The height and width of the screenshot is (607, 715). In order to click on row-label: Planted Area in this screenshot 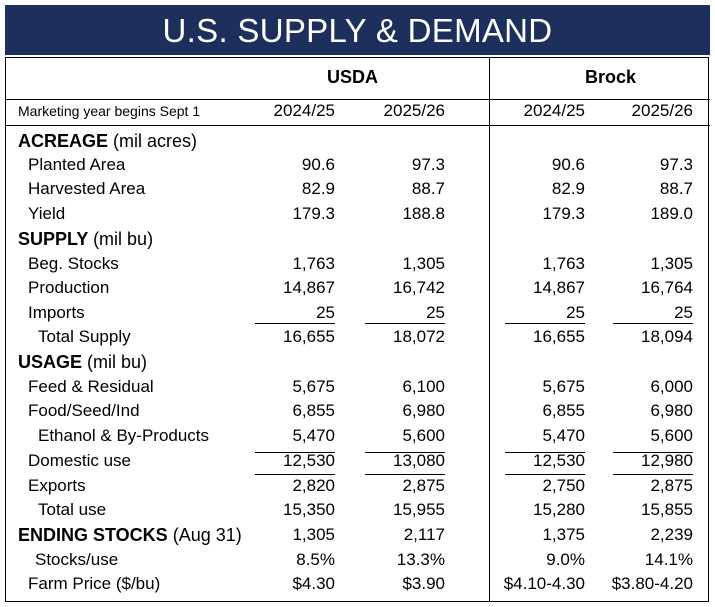, I will do `click(77, 164)`.